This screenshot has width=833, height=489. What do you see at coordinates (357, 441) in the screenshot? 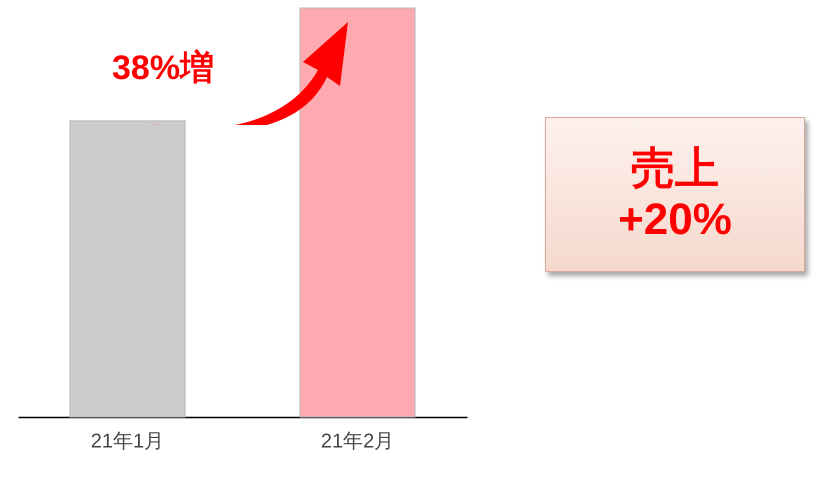
I see `x-tick-label: 21年2月` at bounding box center [357, 441].